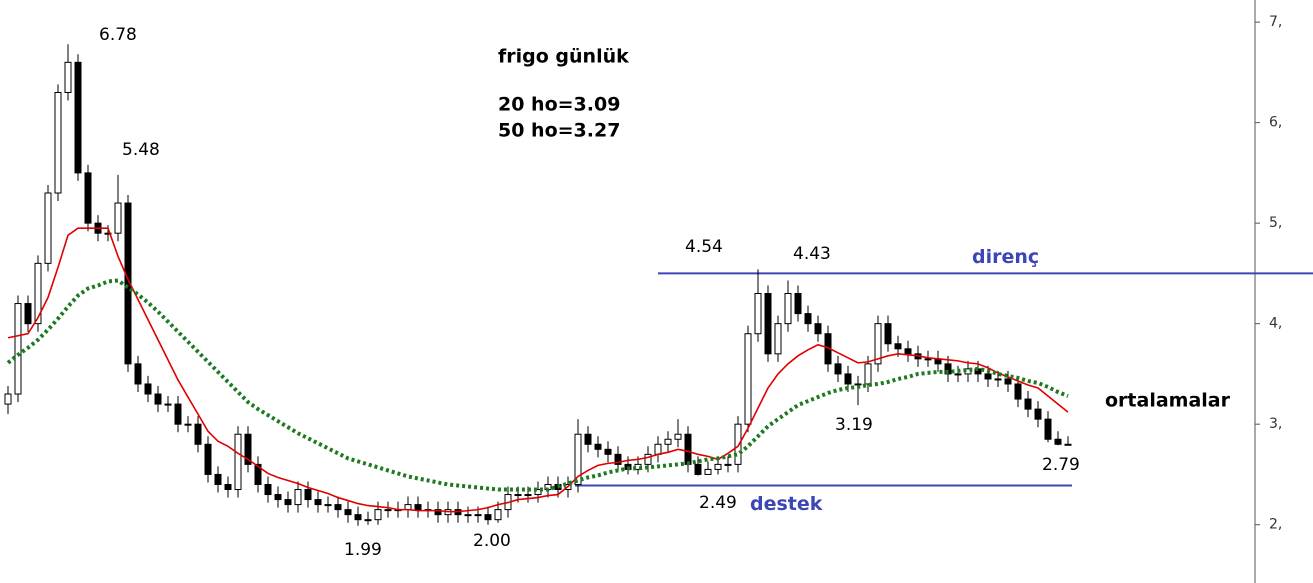 The width and height of the screenshot is (1313, 583). I want to click on price-annotation: 4.43, so click(812, 254).